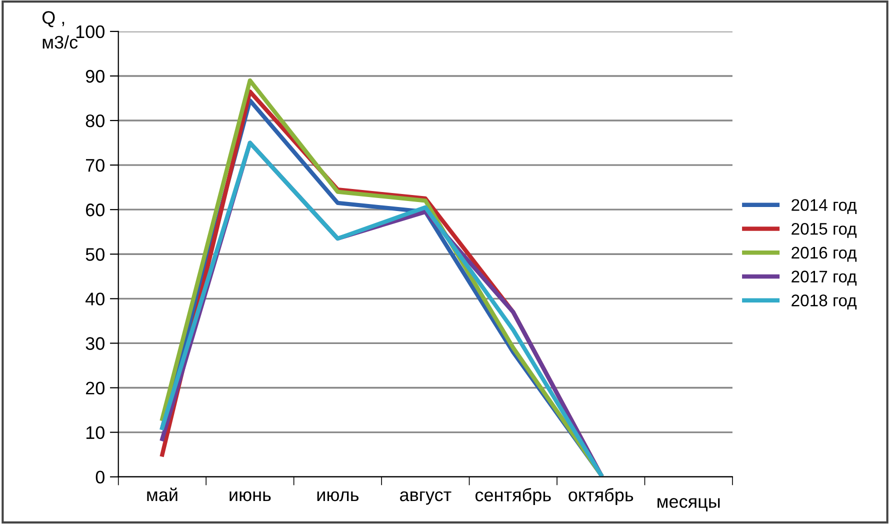 This screenshot has height=524, width=890. Describe the element at coordinates (824, 254) in the screenshot. I see `legend-label: 2016 год` at that location.